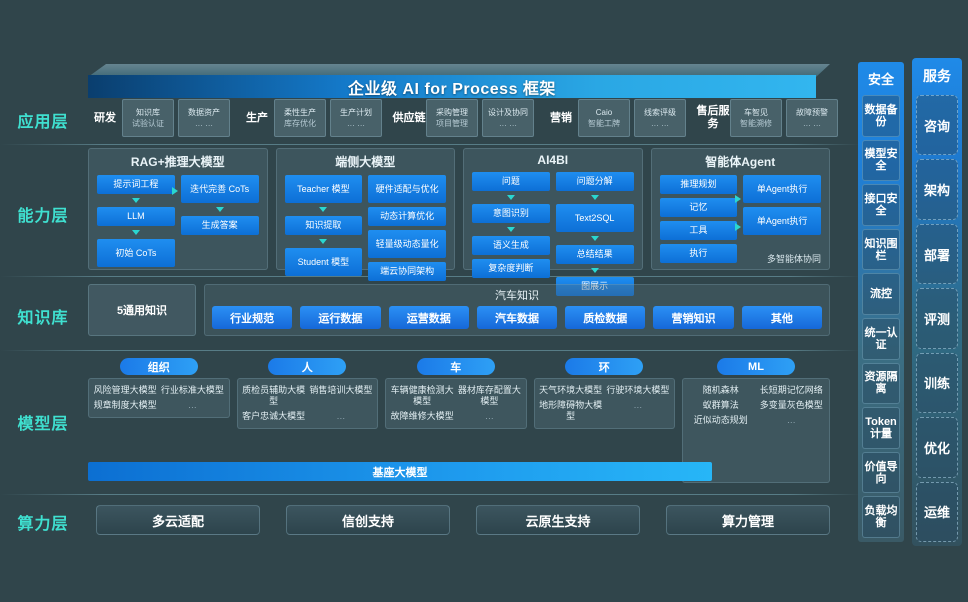 The image size is (968, 602). I want to click on model-item: 长短期记忆网络, so click(791, 390).